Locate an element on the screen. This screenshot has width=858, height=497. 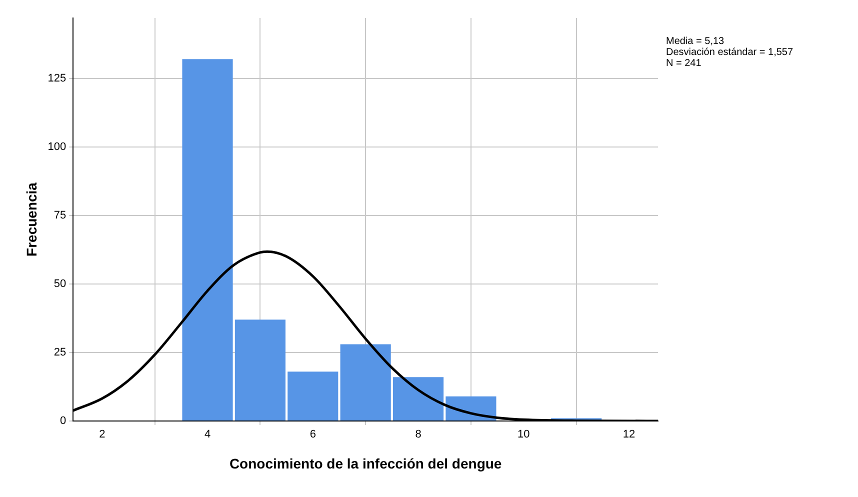
y-tick-label: 0 is located at coordinates (63, 421).